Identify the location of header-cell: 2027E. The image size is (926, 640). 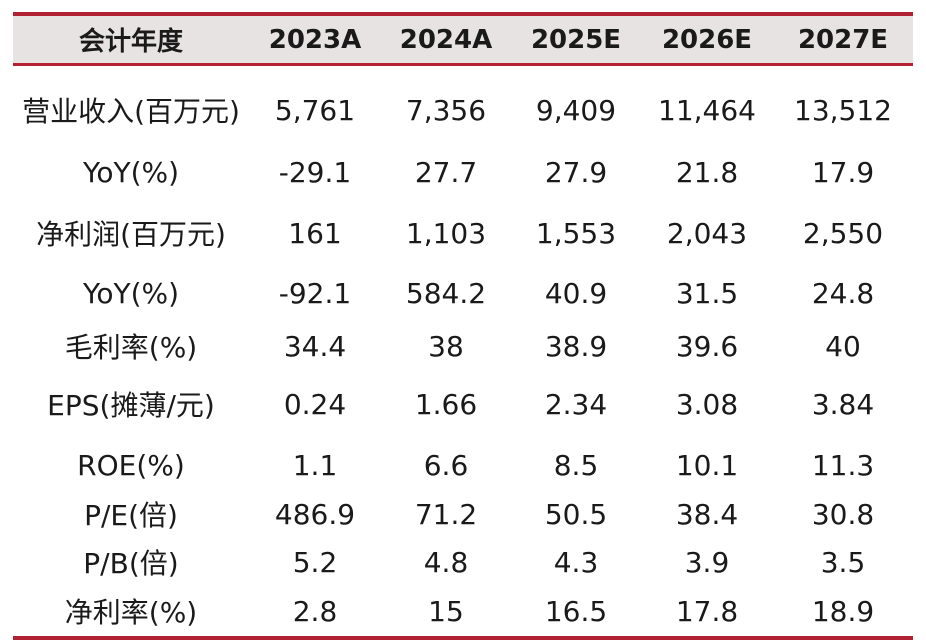
(843, 39).